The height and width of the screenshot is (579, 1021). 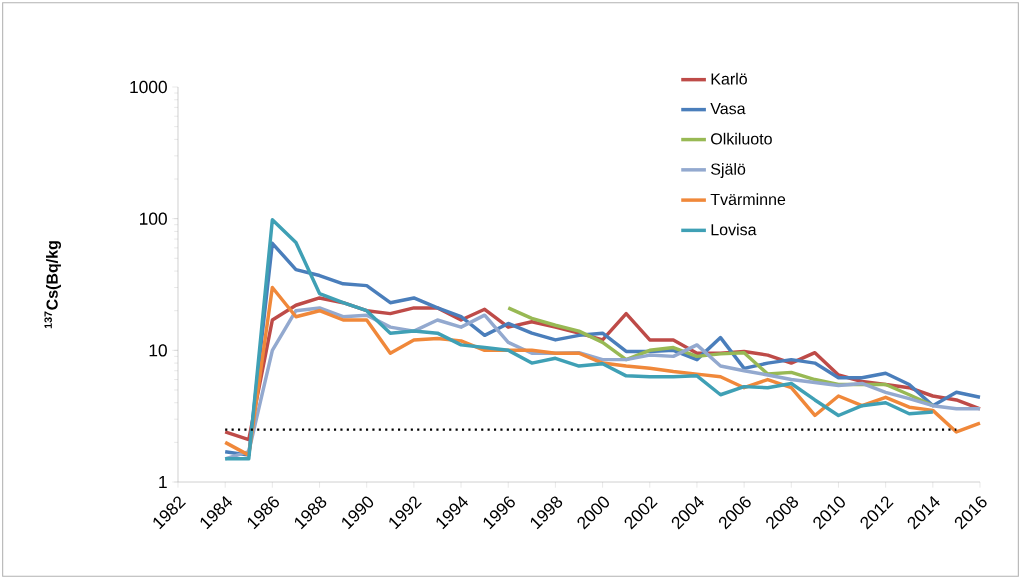 I want to click on y-tick-label: 10, so click(x=158, y=350).